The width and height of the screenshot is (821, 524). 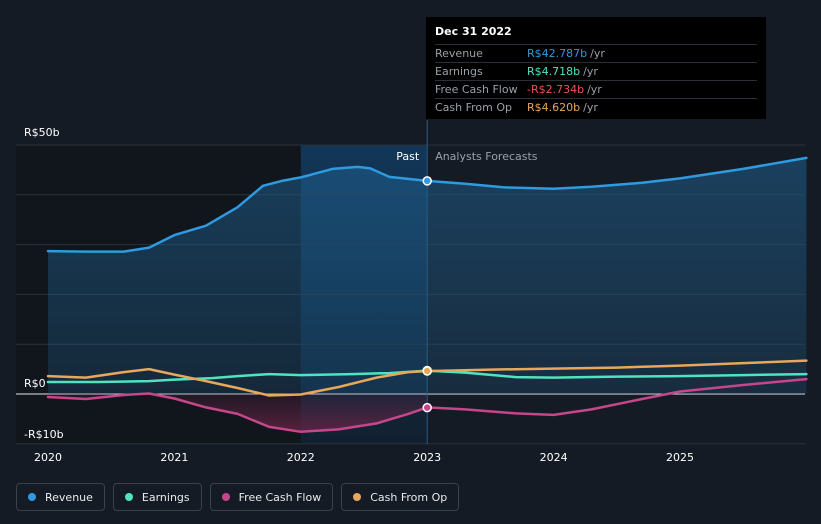 I want to click on tooltip-date: Dec 31 2022, so click(x=473, y=31).